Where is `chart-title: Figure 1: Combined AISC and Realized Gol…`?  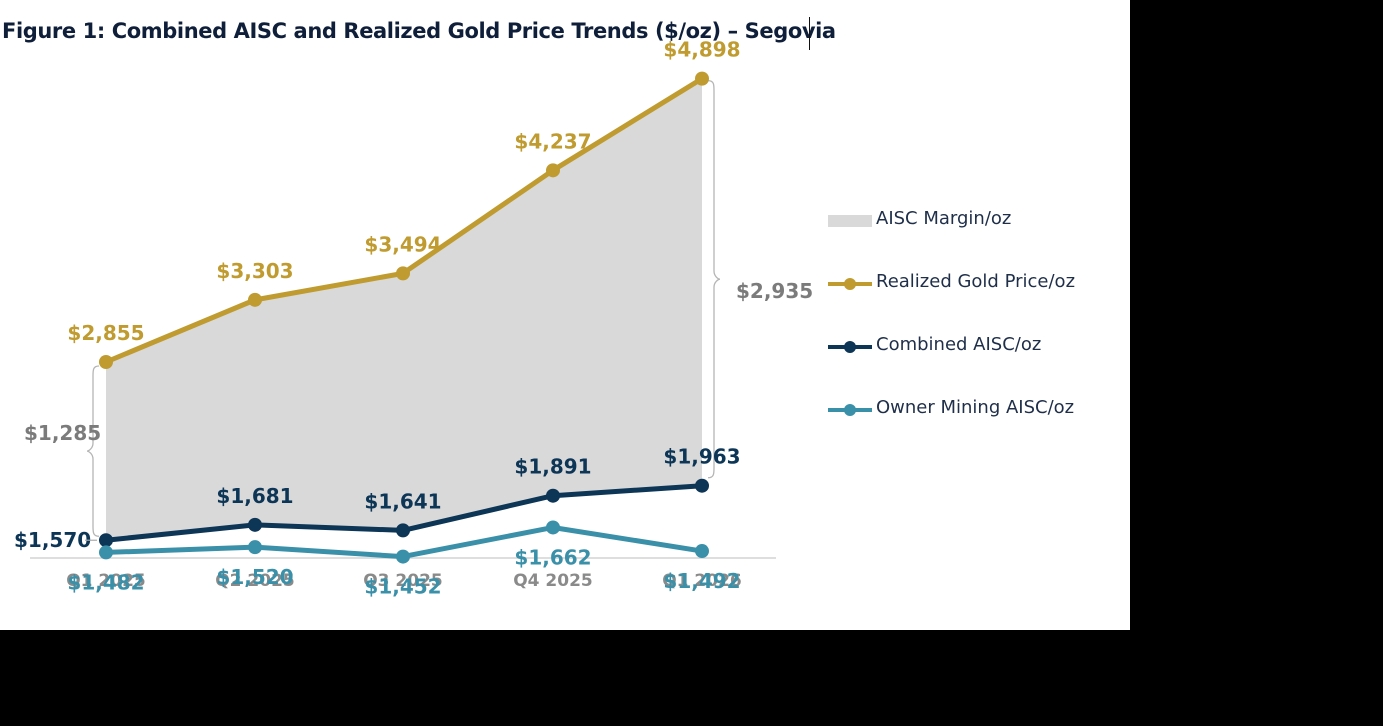 chart-title: Figure 1: Combined AISC and Realized Gol… is located at coordinates (419, 31).